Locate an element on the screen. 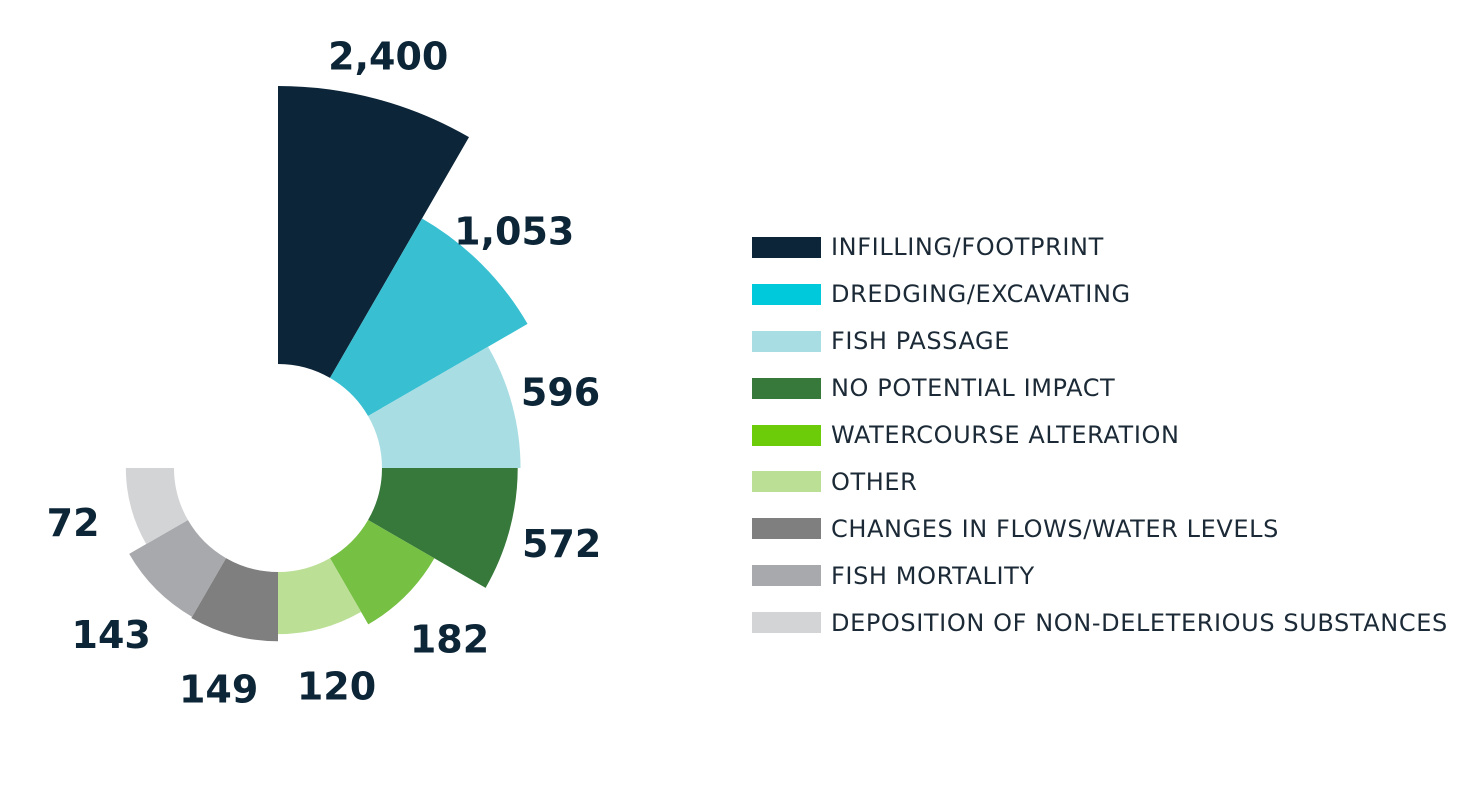  value-label-dredging-excavating: 1,053 is located at coordinates (514, 232).